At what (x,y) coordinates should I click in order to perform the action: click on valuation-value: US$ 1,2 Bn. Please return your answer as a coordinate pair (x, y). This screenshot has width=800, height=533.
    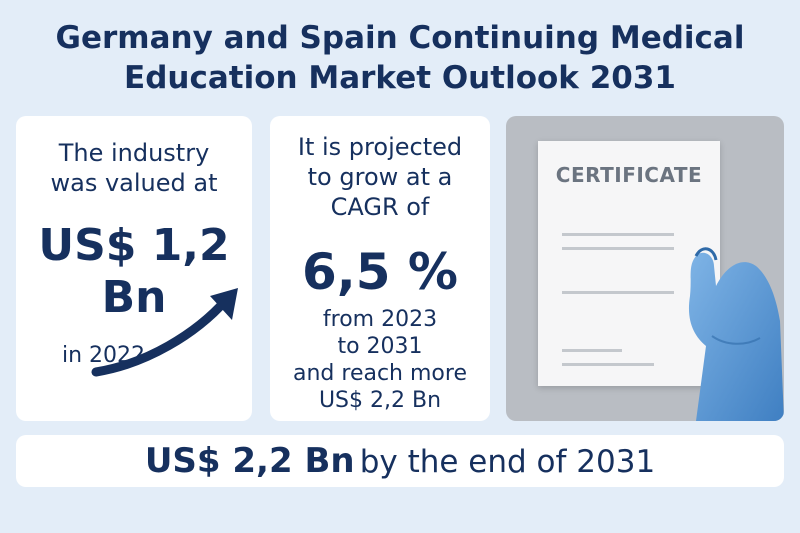
    Looking at the image, I should click on (134, 272).